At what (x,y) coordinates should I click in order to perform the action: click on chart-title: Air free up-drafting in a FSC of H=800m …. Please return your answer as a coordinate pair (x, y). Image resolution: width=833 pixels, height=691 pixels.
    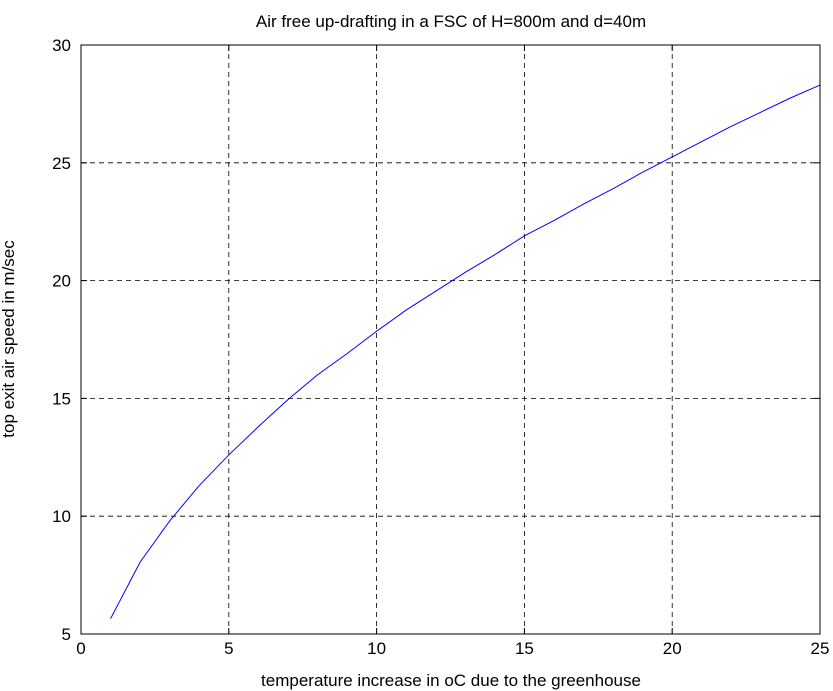
    Looking at the image, I should click on (451, 21).